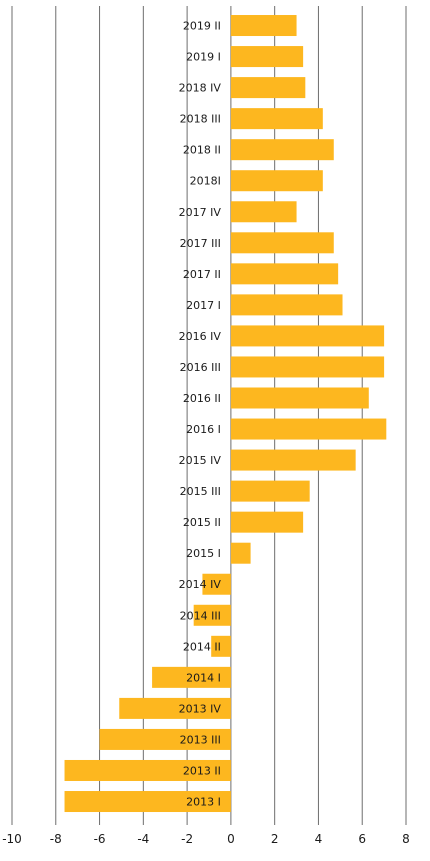  Describe the element at coordinates (202, 274) in the screenshot. I see `category-label-8: 2017 II` at that location.